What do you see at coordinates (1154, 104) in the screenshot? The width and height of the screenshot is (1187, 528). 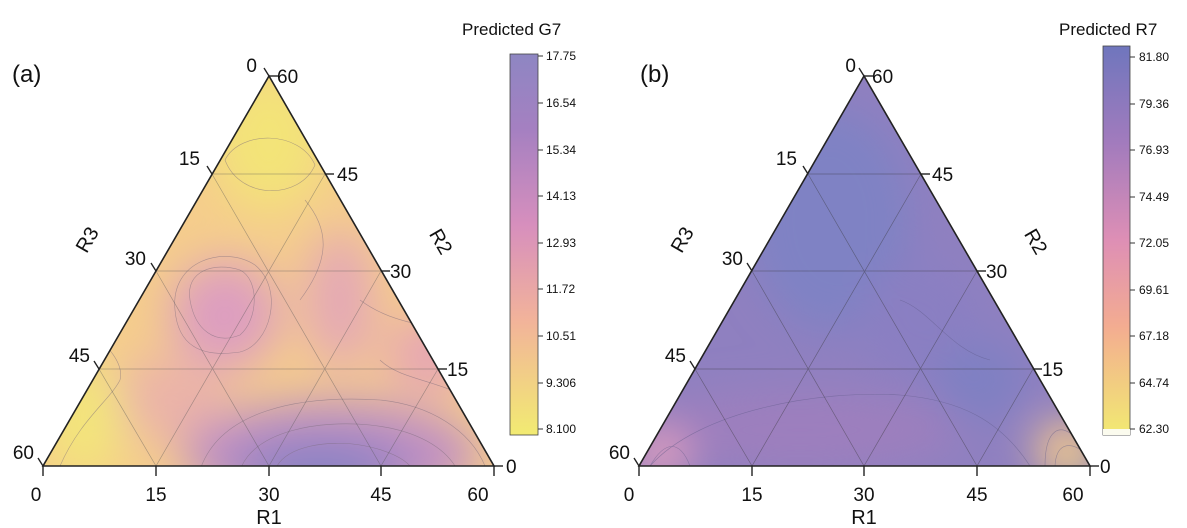 I see `colorbar-tick-b-2: 79.36` at bounding box center [1154, 104].